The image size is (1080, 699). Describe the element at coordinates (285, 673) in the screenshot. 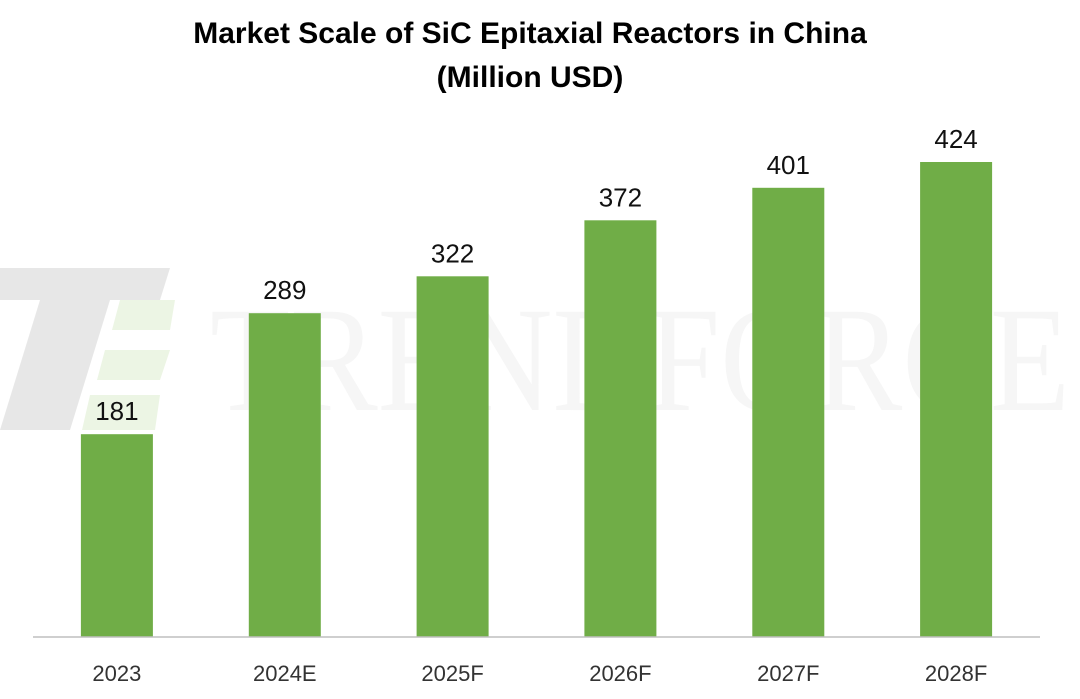

I see `x-tick-label-2024E: 2024E` at that location.